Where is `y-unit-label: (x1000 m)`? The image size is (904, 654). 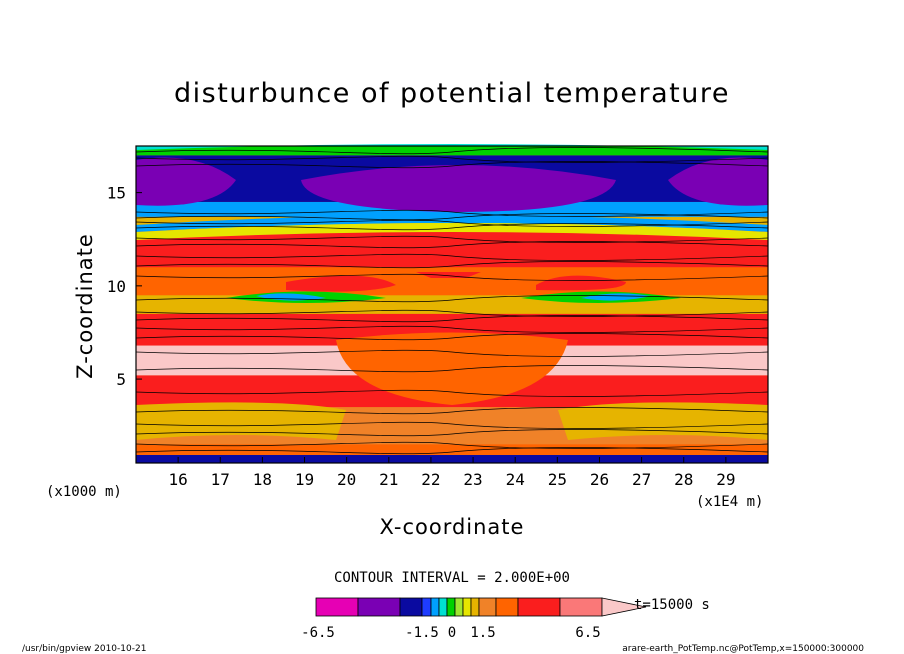 y-unit-label: (x1000 m) is located at coordinates (84, 492).